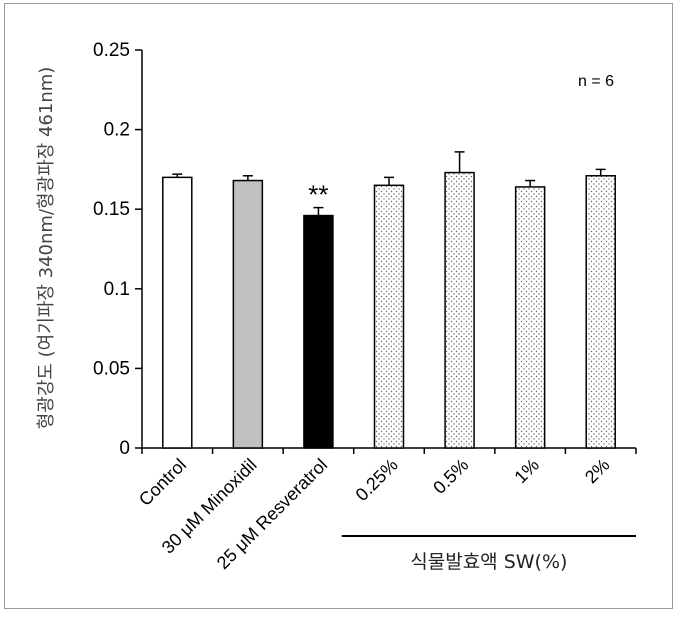 This screenshot has height=618, width=680. What do you see at coordinates (597, 471) in the screenshot?
I see `category-label: 2%` at bounding box center [597, 471].